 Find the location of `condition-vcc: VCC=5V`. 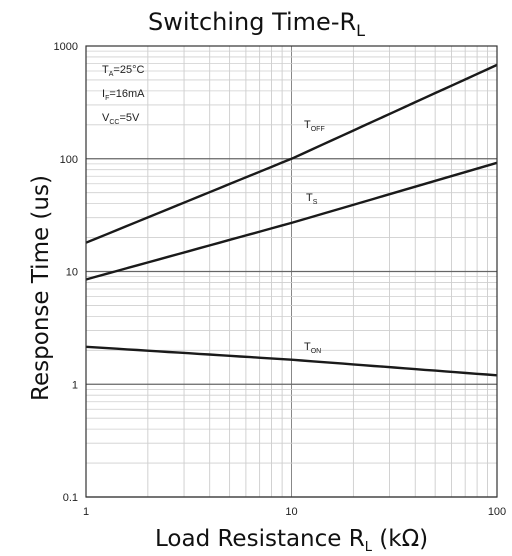

condition-vcc: VCC=5V is located at coordinates (121, 119).